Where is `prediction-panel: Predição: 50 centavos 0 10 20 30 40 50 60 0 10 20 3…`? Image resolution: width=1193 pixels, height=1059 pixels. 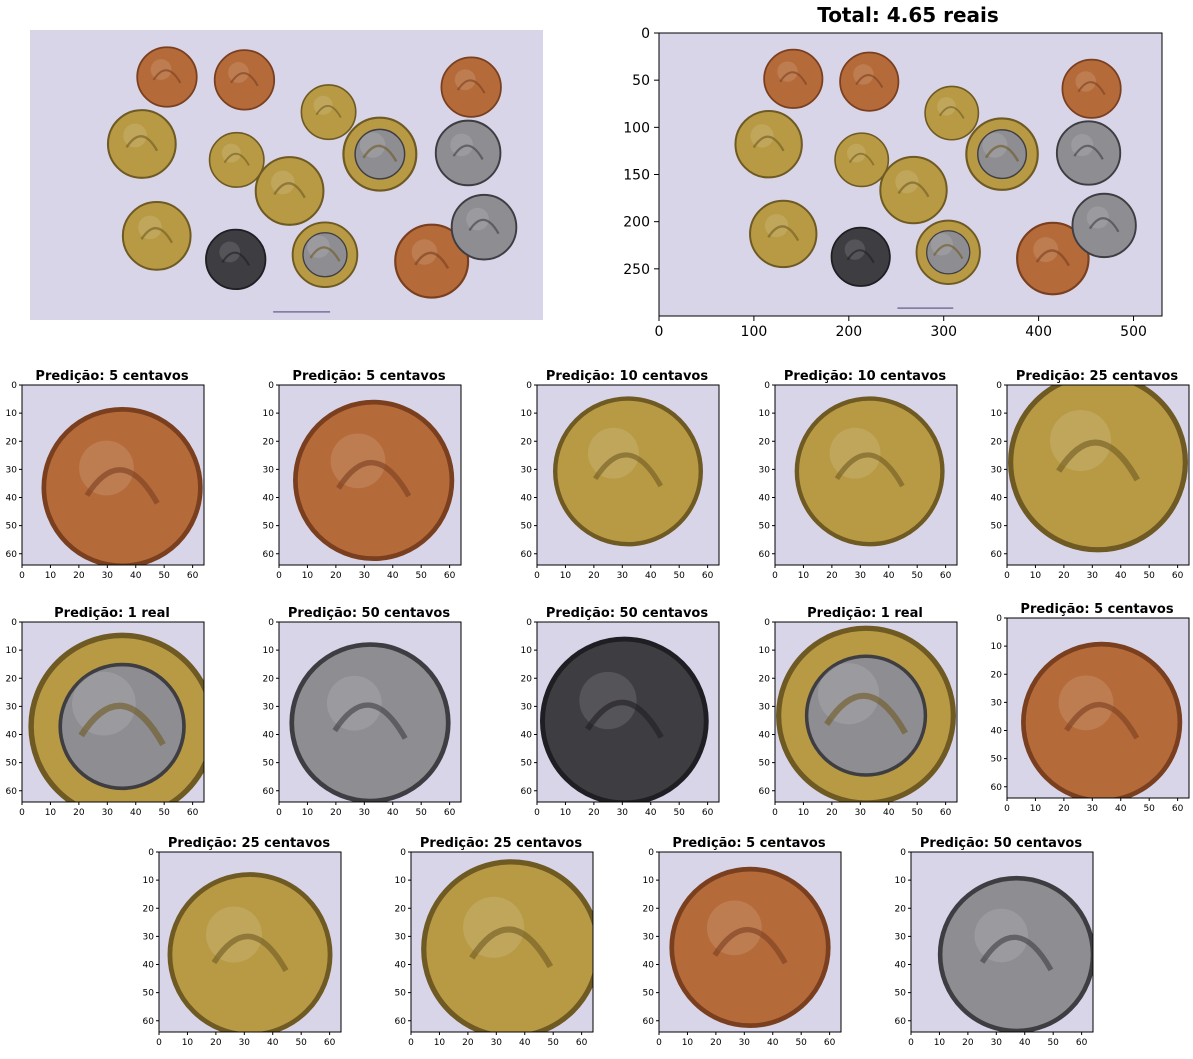 prediction-panel: Predição: 50 centavos 0 10 20 30 40 50 60 0 10 20 3… is located at coordinates (994, 942).